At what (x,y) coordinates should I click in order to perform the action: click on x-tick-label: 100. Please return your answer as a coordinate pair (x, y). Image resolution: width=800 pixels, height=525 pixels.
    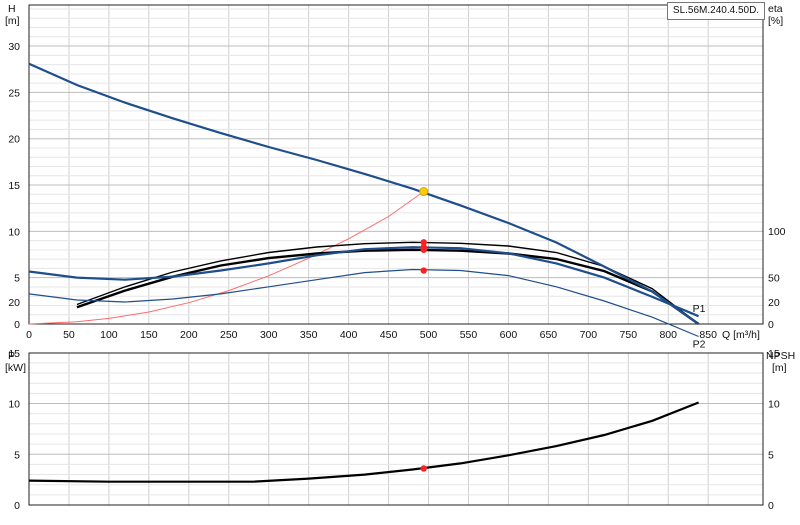
    Looking at the image, I should click on (109, 335).